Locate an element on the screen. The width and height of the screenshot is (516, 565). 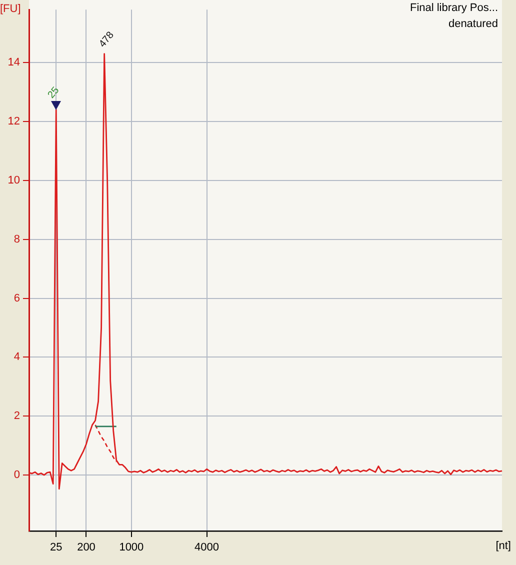
x-axis-title: [nt] is located at coordinates (503, 546).